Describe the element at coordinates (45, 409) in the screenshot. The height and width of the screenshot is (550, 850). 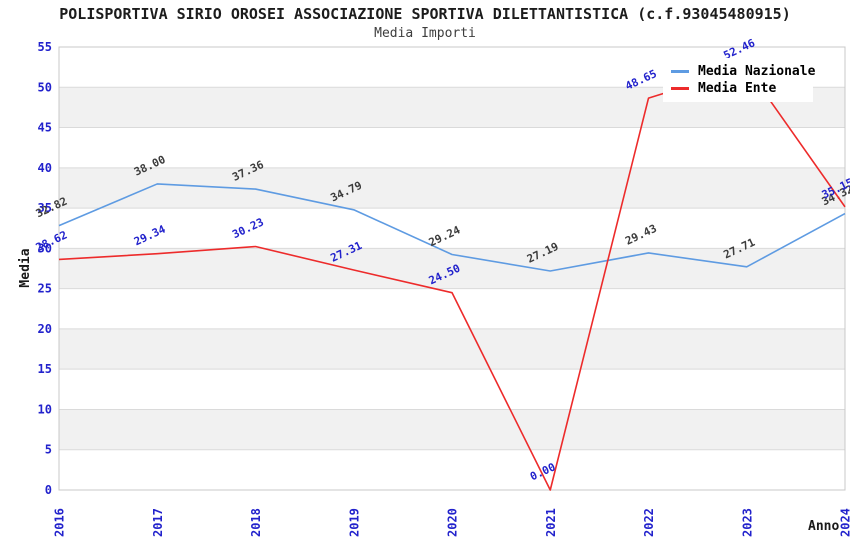
I see `y-tick-label: 10` at that location.